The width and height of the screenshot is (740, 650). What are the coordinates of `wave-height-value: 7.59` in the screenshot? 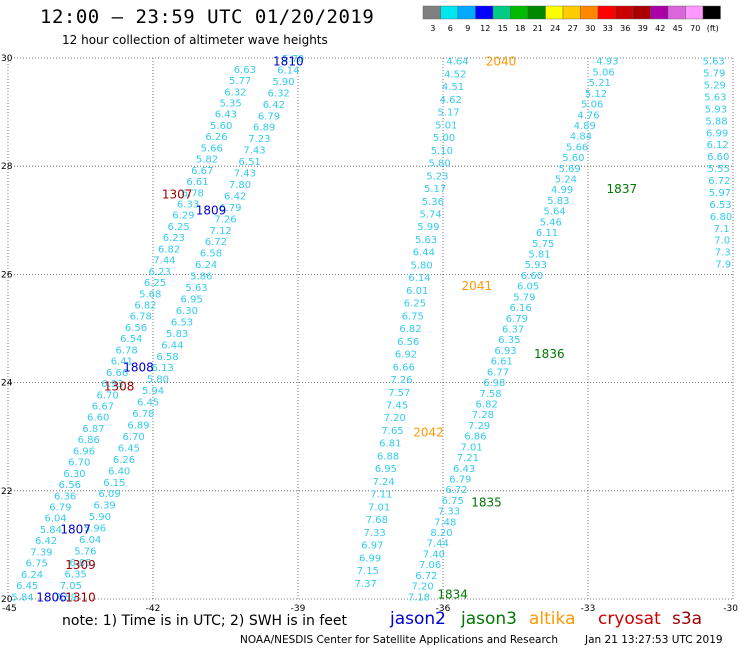 It's located at (66, 597).